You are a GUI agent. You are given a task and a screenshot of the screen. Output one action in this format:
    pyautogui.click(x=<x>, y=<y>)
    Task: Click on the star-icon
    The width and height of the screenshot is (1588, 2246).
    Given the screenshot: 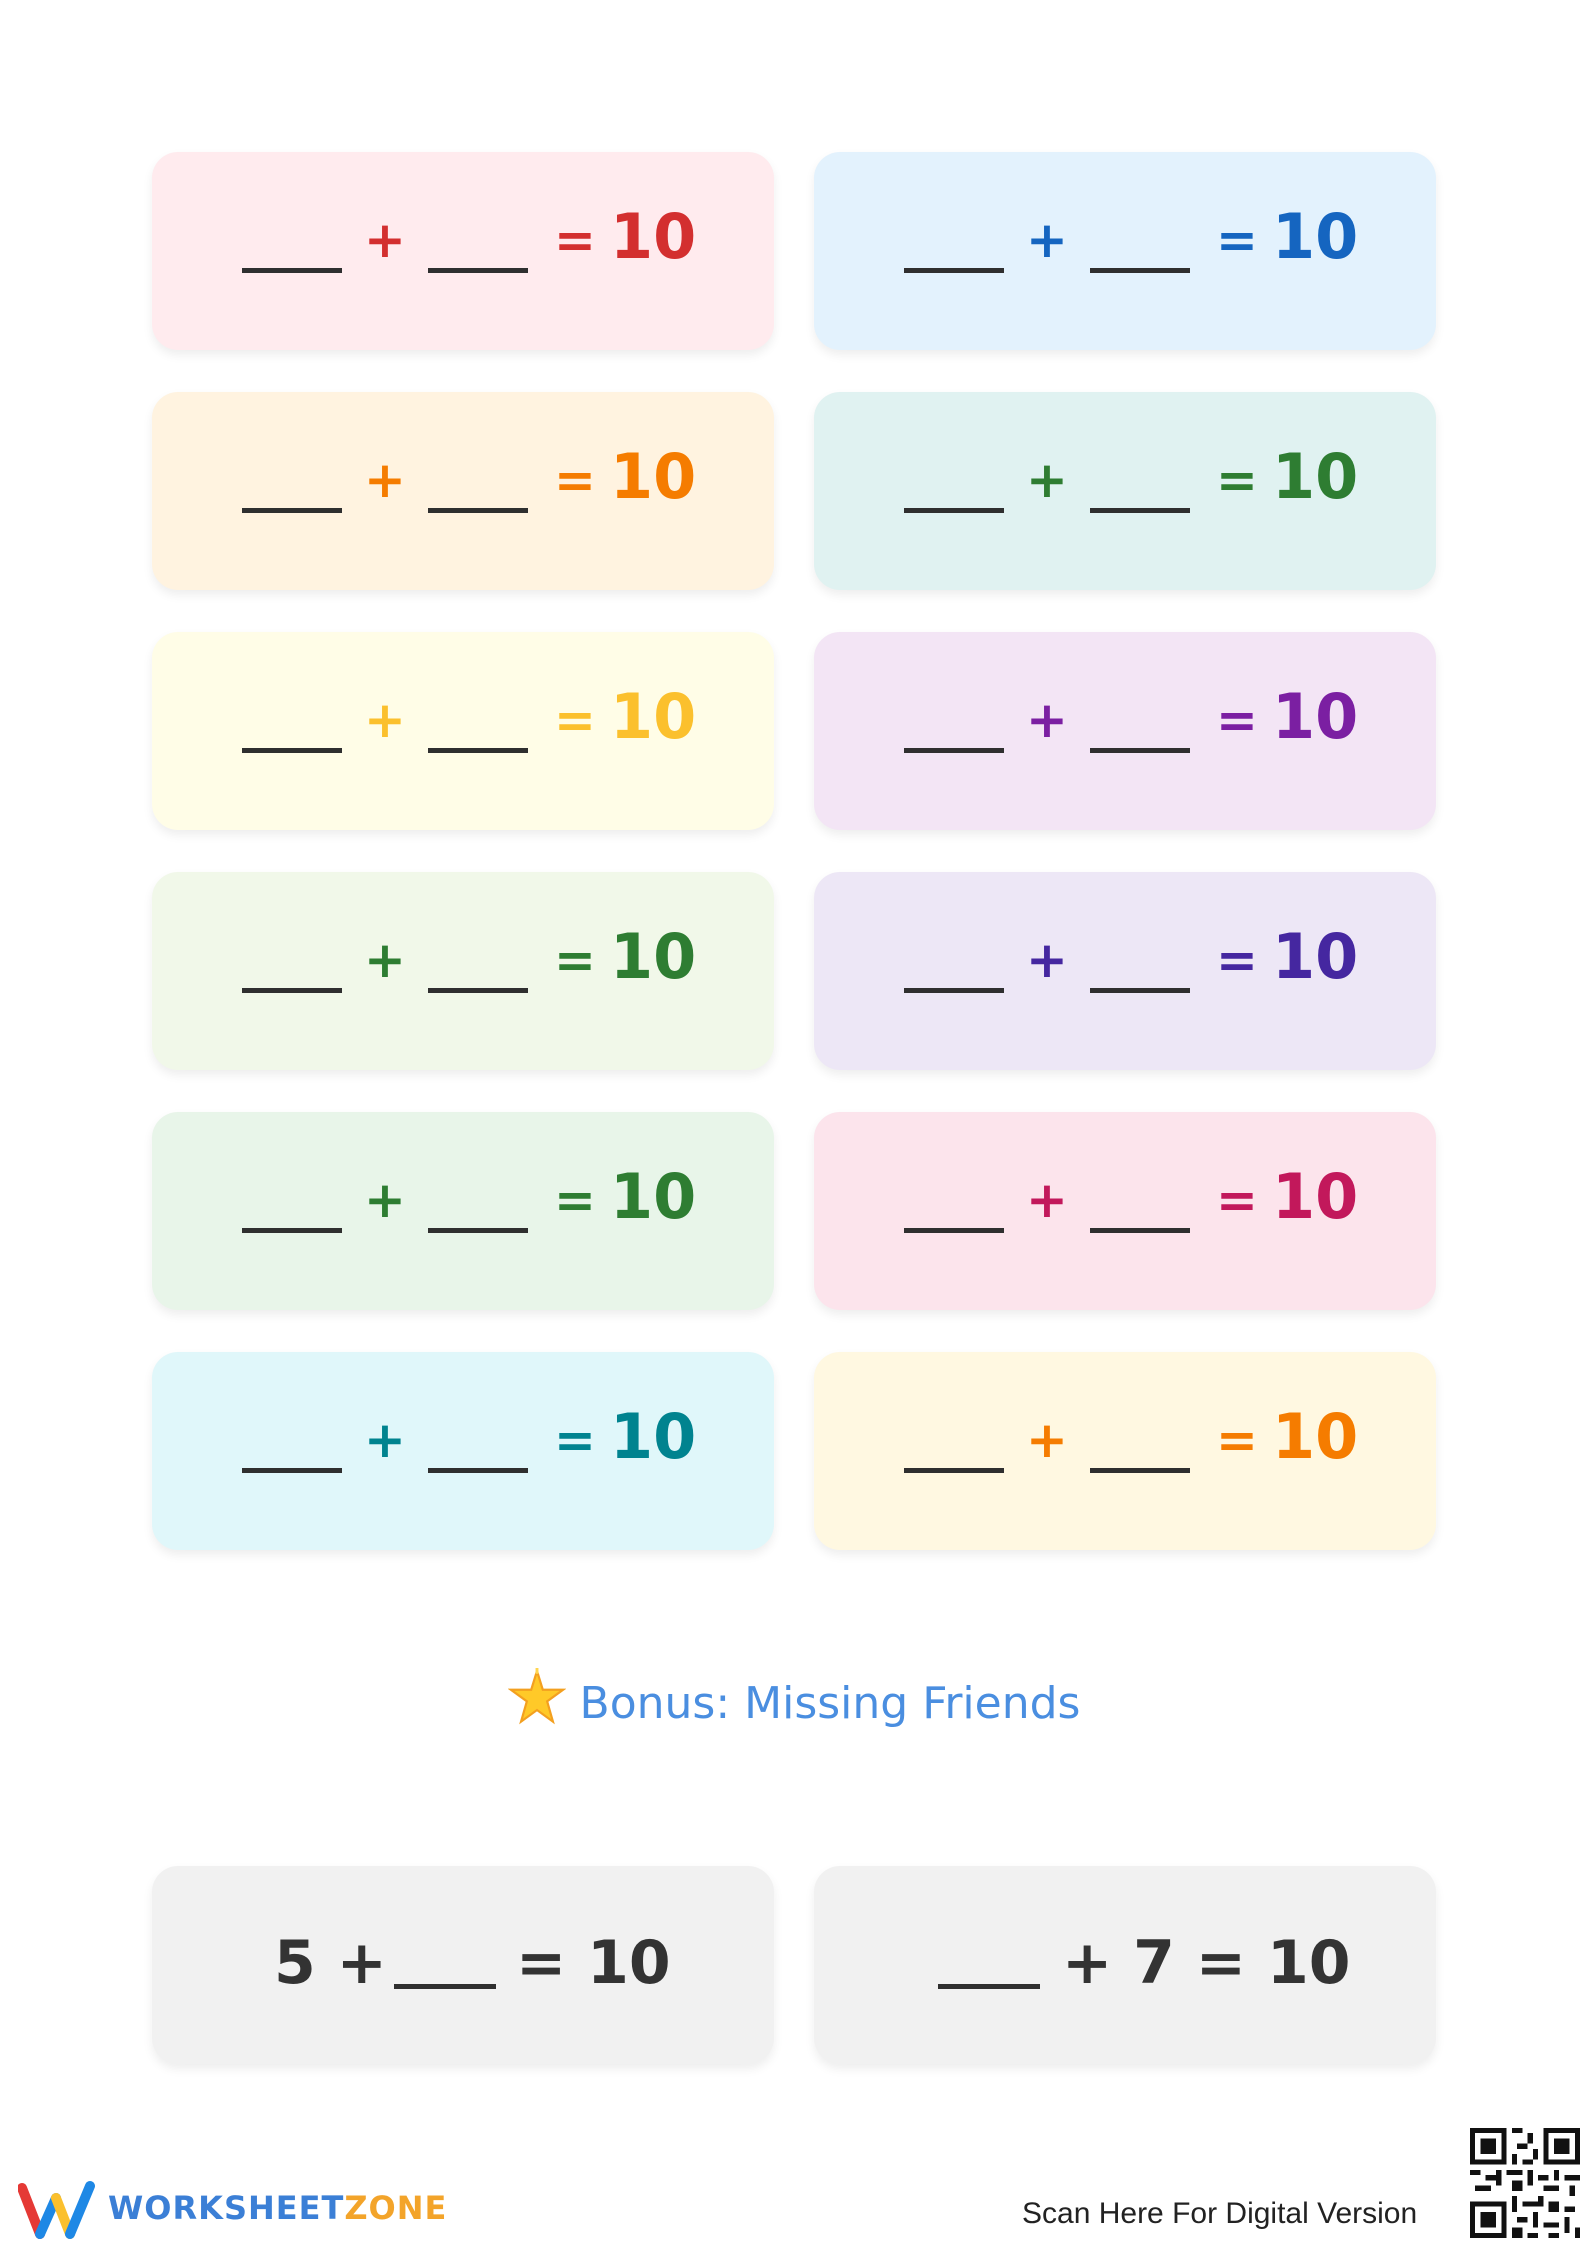 What is the action you would take?
    pyautogui.click(x=536, y=1696)
    